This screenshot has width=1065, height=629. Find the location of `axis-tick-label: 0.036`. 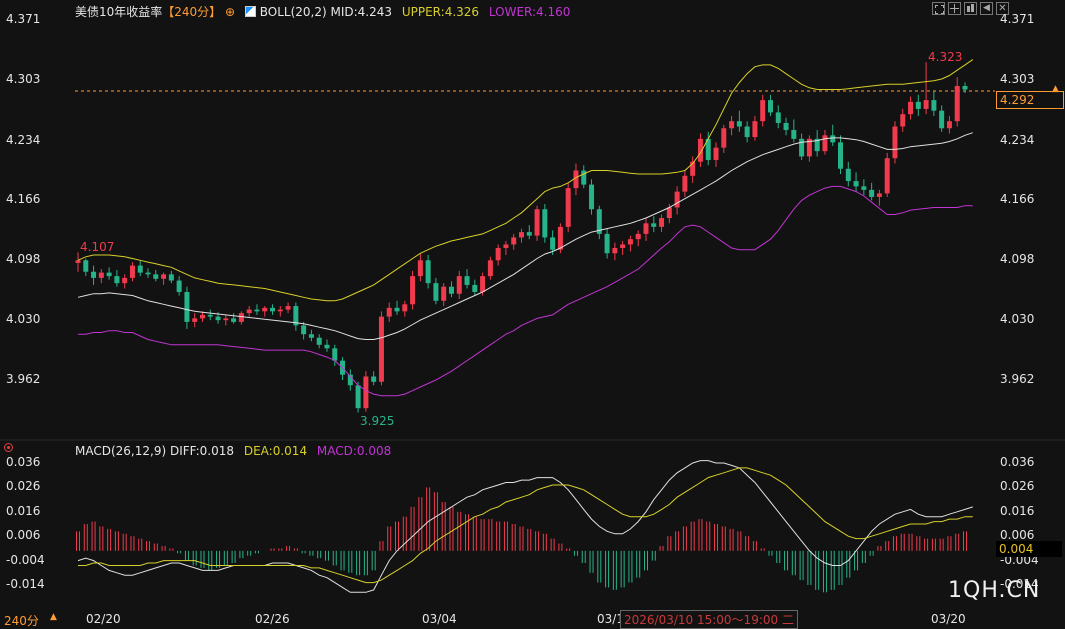

axis-tick-label: 0.036 is located at coordinates (1017, 462).